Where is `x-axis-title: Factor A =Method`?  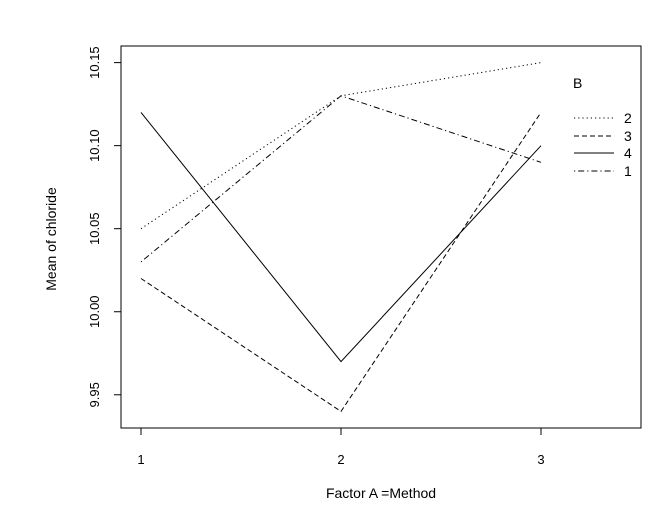
x-axis-title: Factor A =Method is located at coordinates (381, 493).